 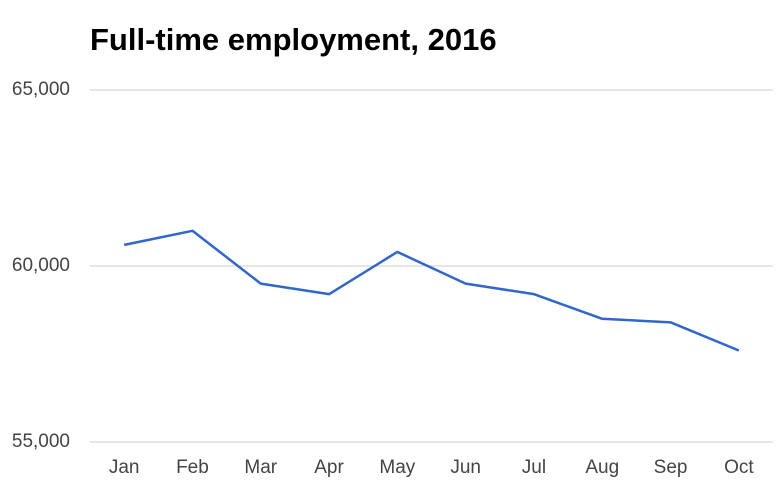 What do you see at coordinates (739, 467) in the screenshot?
I see `x-tick-label: Oct` at bounding box center [739, 467].